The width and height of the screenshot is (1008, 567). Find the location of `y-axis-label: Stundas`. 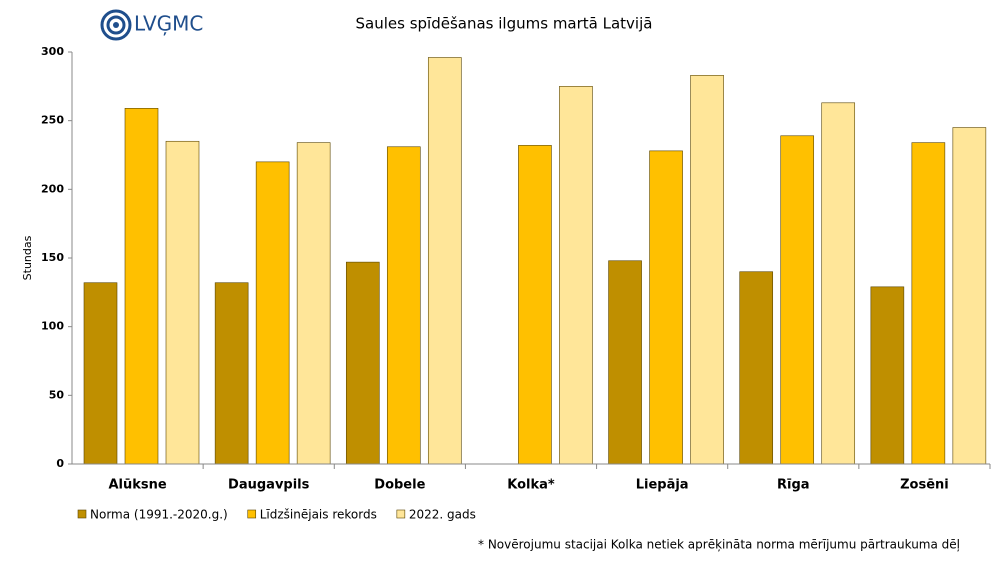

y-axis-label: Stundas is located at coordinates (27, 257).